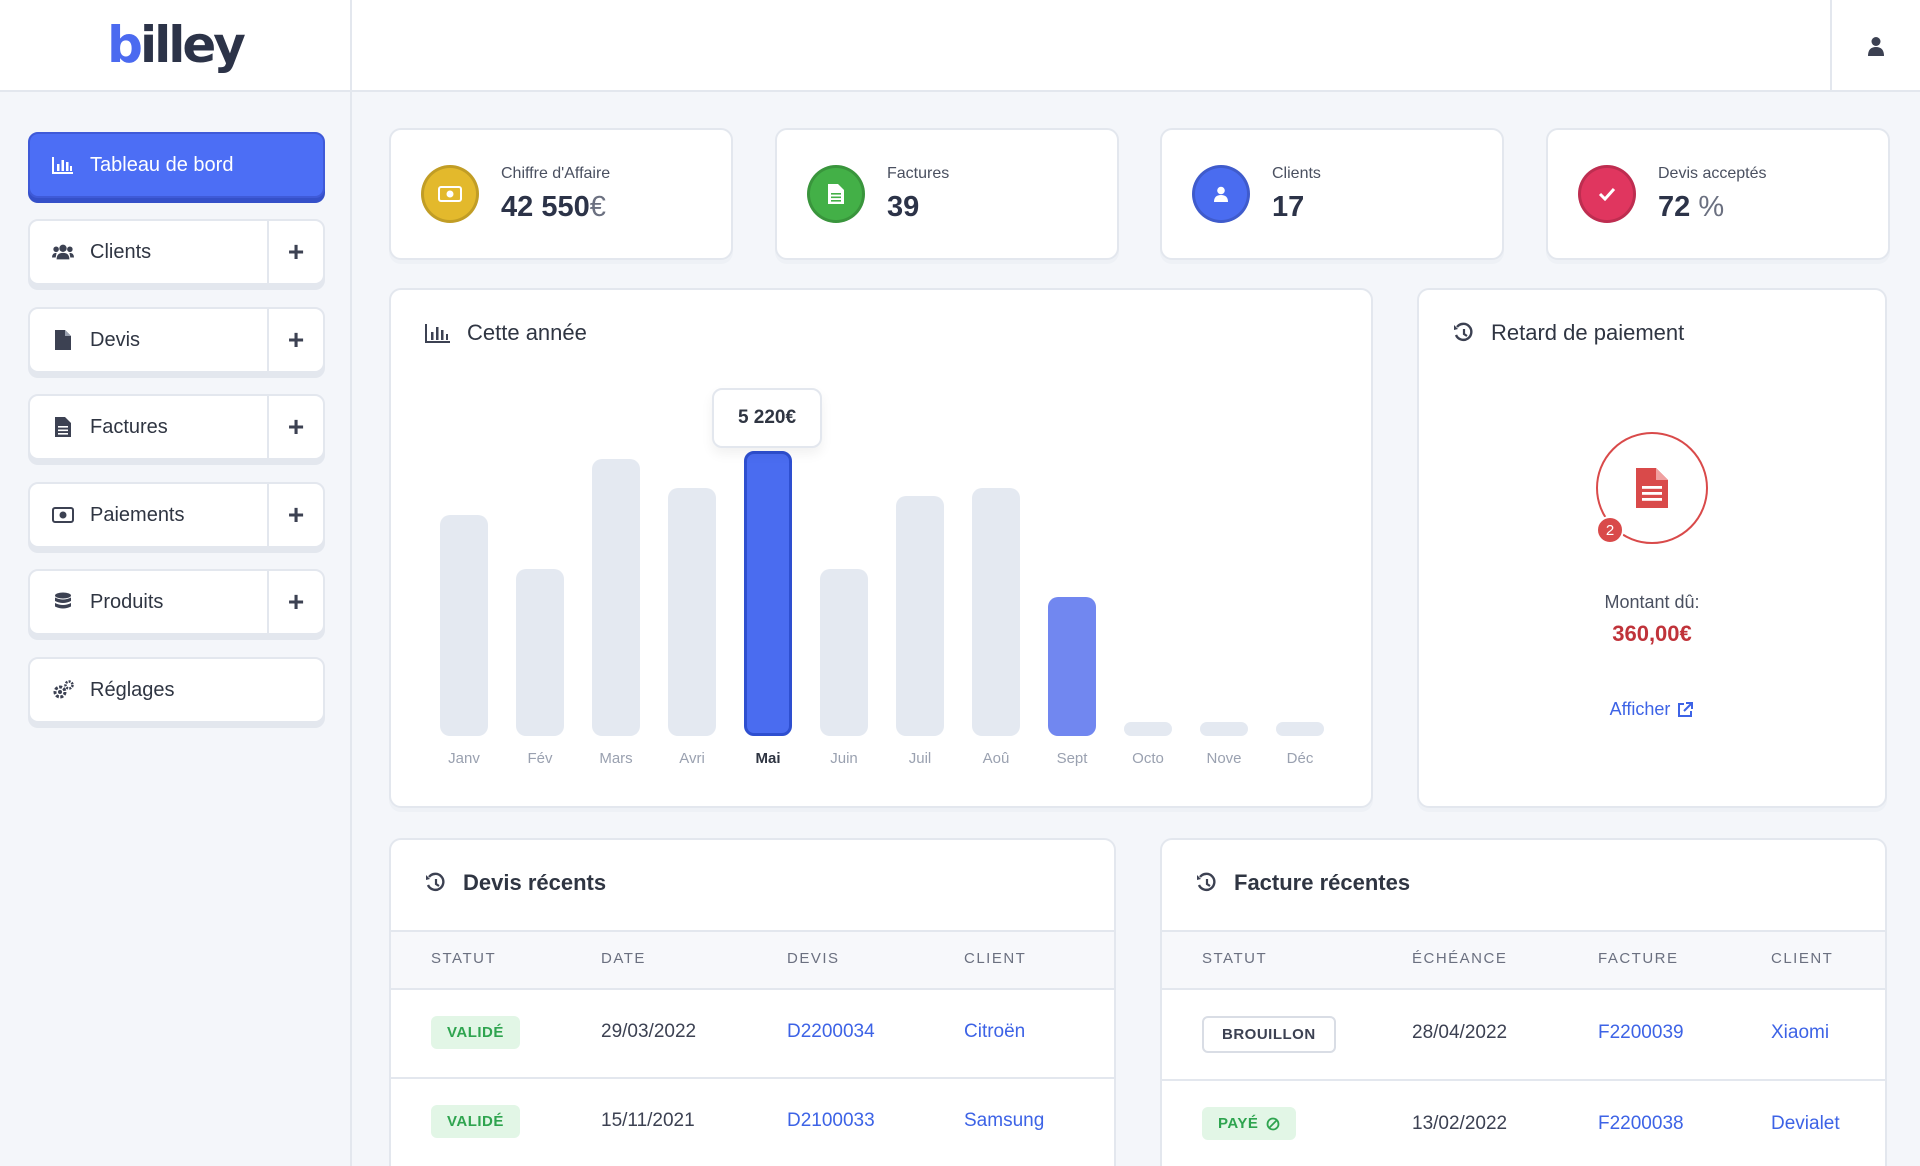 This screenshot has height=1166, width=1920. I want to click on invoice-link: F2200038, so click(1641, 1123).